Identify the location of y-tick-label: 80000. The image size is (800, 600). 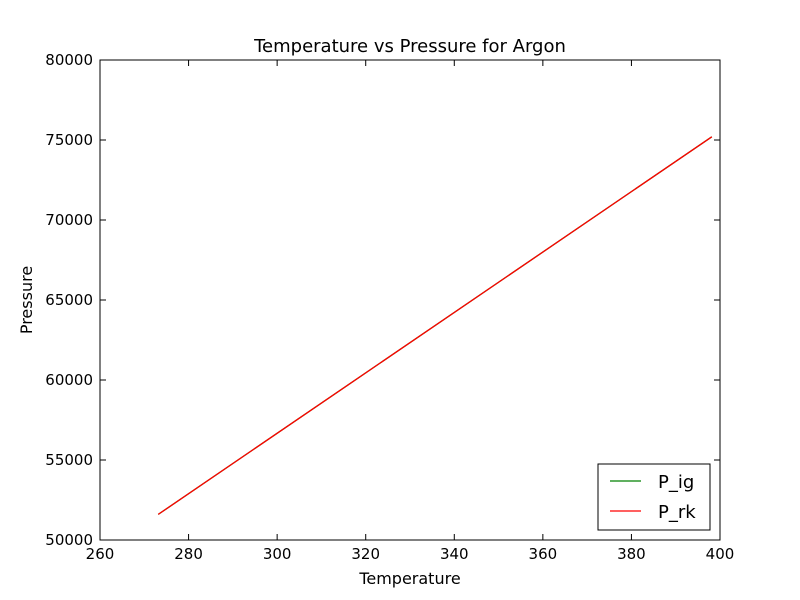
(69, 60).